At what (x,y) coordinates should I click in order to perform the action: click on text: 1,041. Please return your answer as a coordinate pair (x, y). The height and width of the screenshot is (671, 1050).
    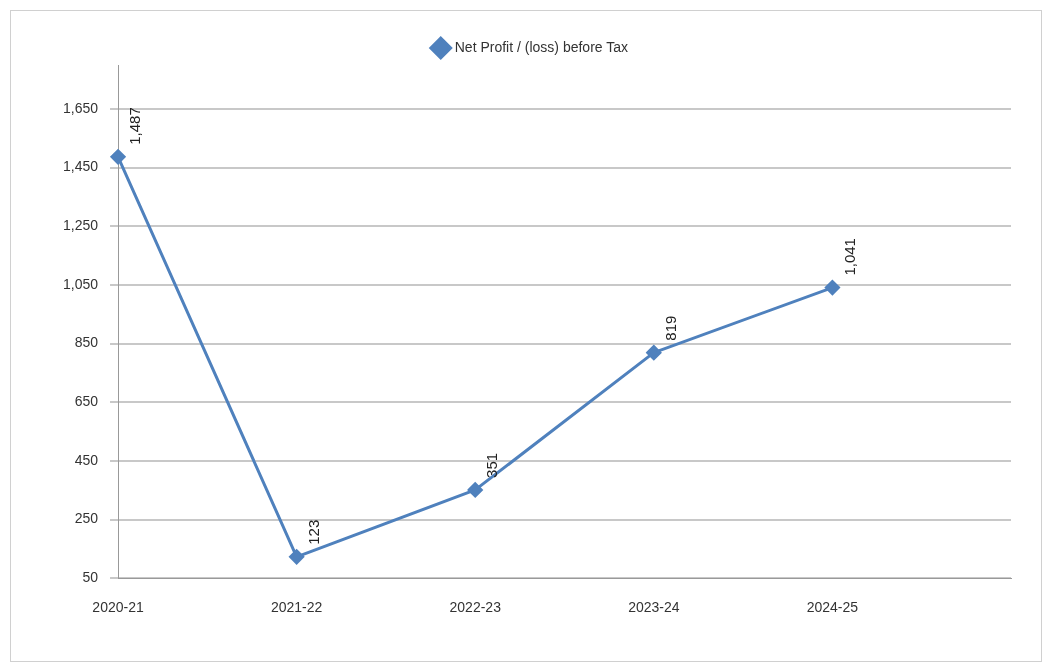
    Looking at the image, I should click on (849, 257).